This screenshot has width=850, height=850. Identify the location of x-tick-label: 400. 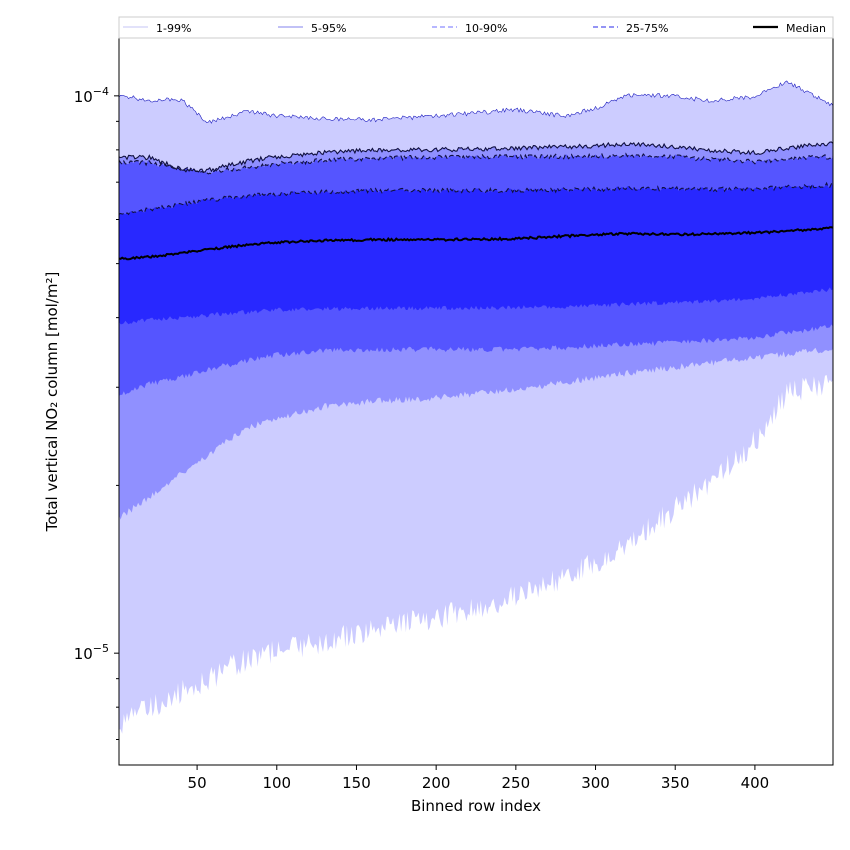
(755, 783).